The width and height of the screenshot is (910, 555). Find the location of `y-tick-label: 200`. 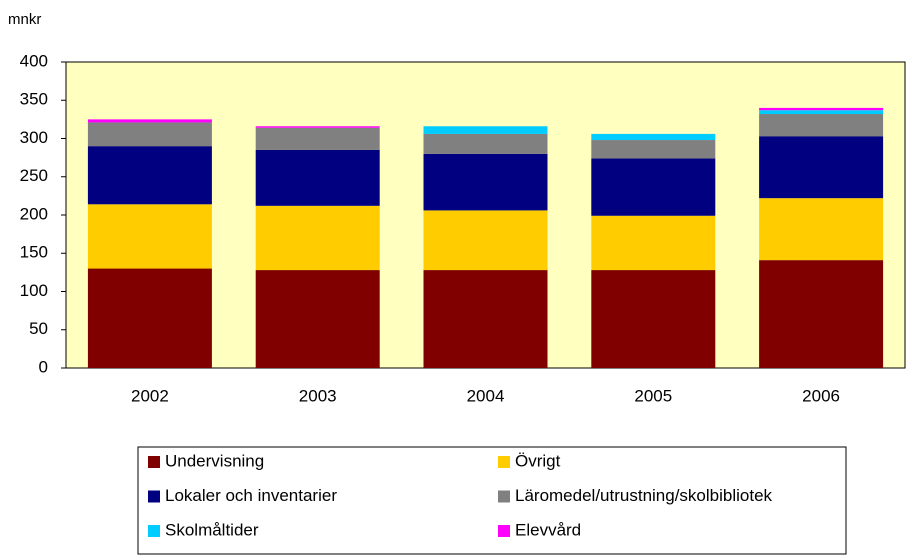

y-tick-label: 200 is located at coordinates (34, 213).